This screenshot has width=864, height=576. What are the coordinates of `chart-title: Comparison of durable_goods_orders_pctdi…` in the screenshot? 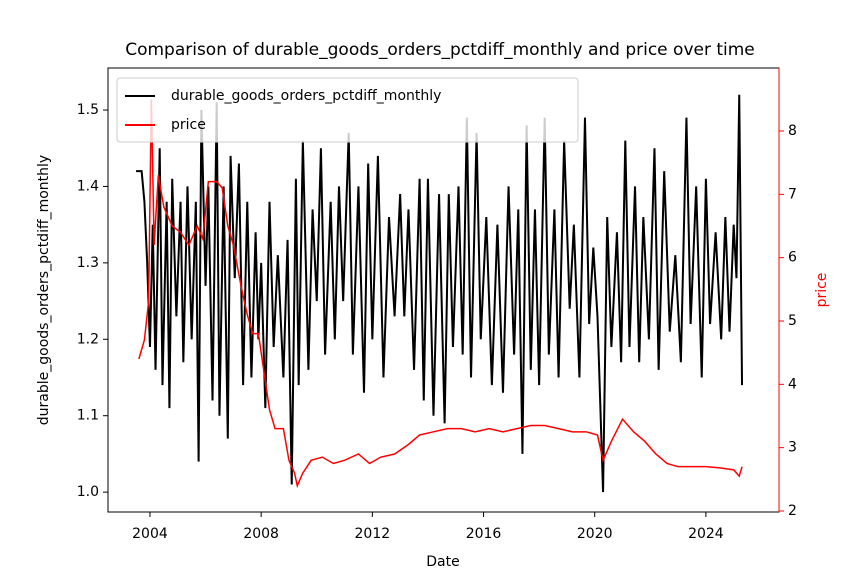 It's located at (440, 50).